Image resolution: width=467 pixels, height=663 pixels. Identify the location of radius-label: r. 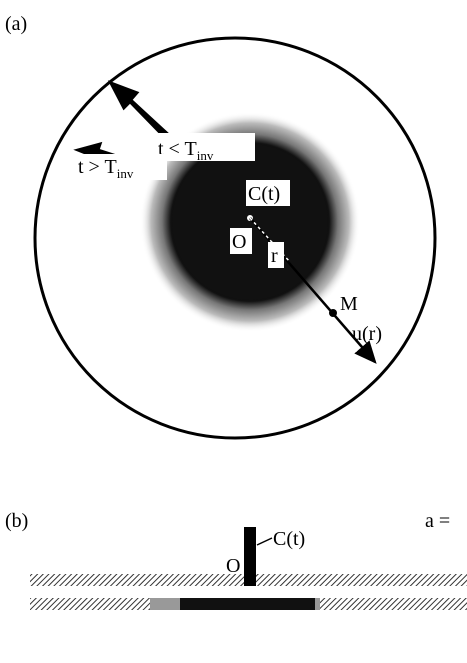
(274, 256).